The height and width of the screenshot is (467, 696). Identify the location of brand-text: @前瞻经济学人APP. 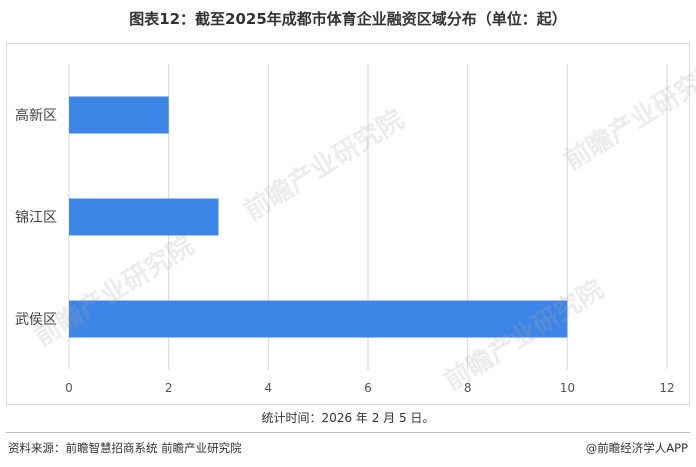
(636, 448).